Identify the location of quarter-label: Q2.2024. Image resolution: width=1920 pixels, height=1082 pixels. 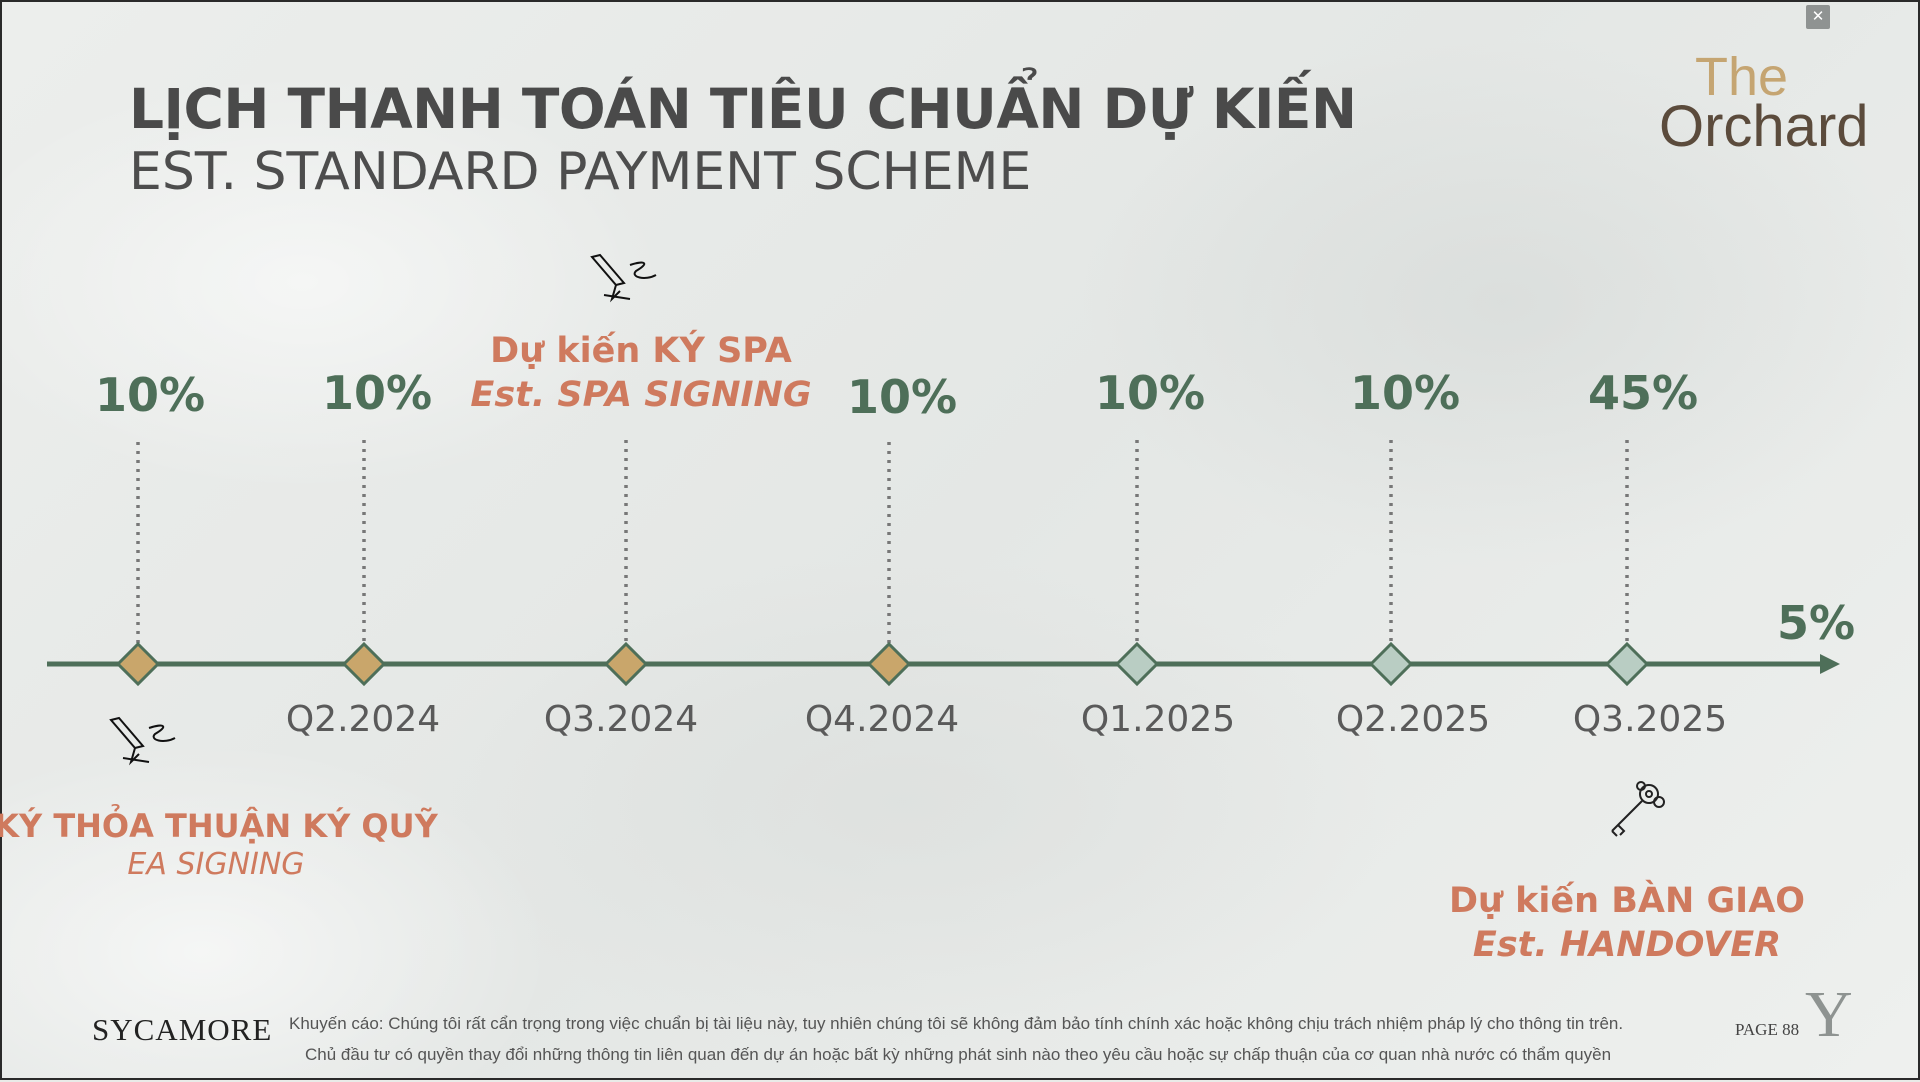
(363, 719).